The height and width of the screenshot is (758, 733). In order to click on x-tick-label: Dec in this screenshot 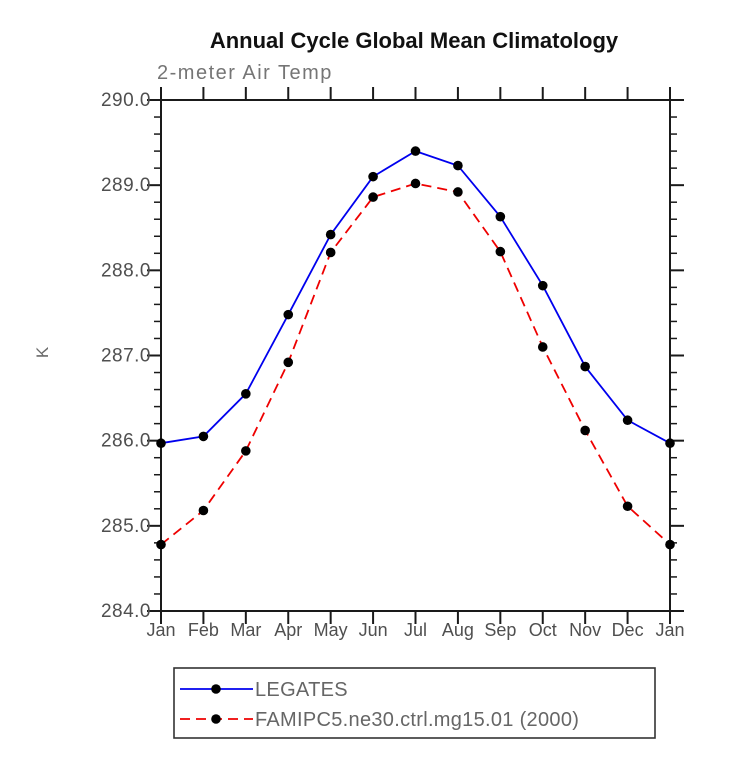, I will do `click(628, 630)`.